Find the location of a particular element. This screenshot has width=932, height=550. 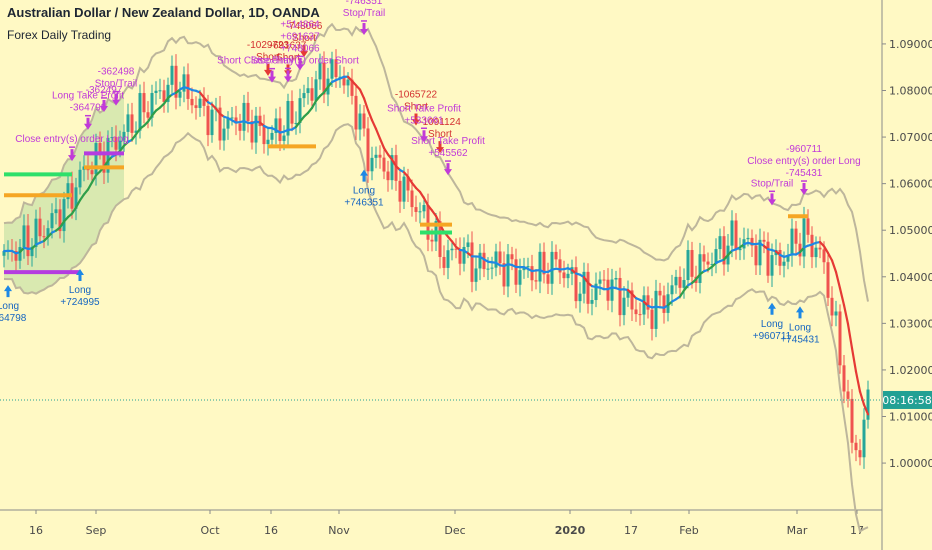

long-entry-arrow is located at coordinates (800, 312).